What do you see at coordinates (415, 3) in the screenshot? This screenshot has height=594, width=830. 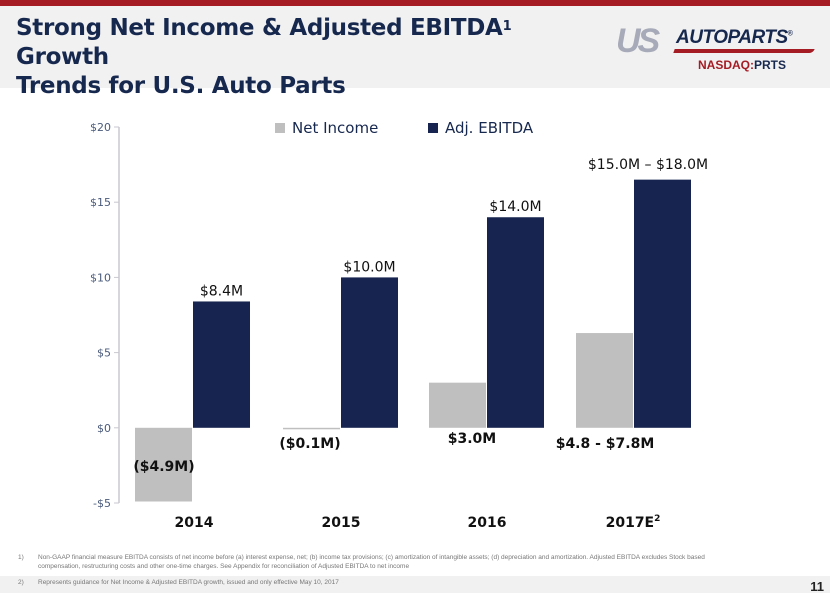 I see `top-accent-bar` at bounding box center [415, 3].